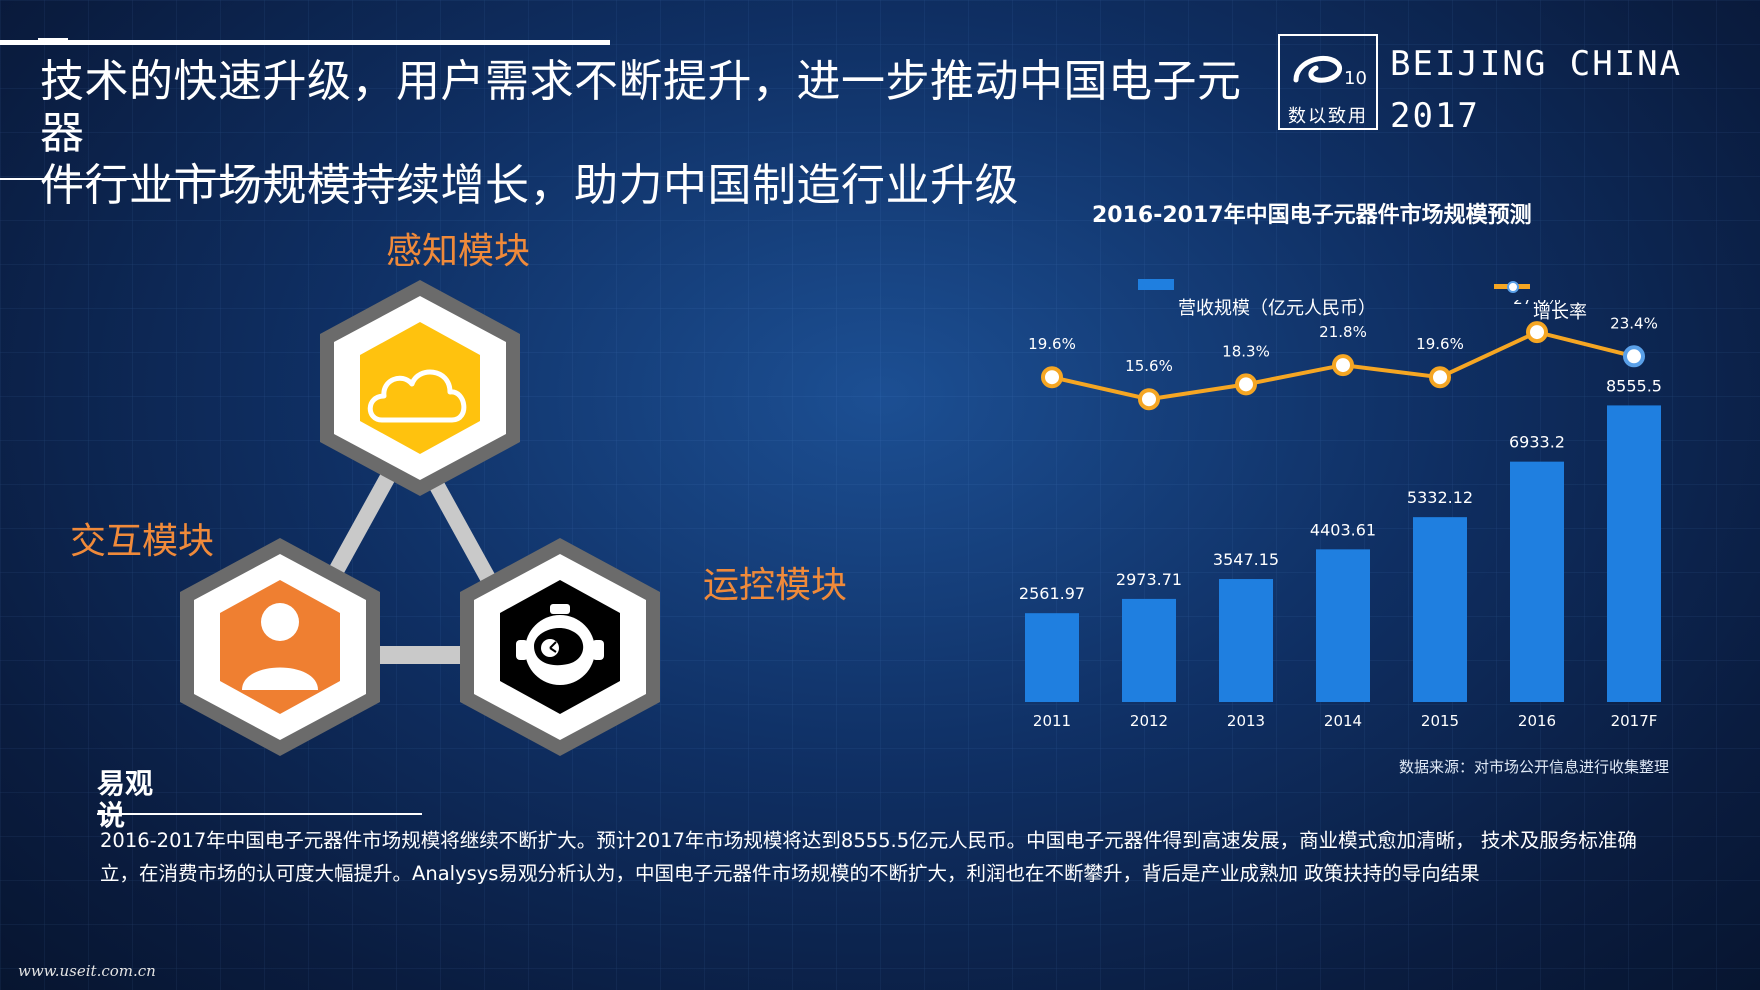  Describe the element at coordinates (1536, 90) in the screenshot. I see `brand-location: BEIJING CHINA 2017` at that location.